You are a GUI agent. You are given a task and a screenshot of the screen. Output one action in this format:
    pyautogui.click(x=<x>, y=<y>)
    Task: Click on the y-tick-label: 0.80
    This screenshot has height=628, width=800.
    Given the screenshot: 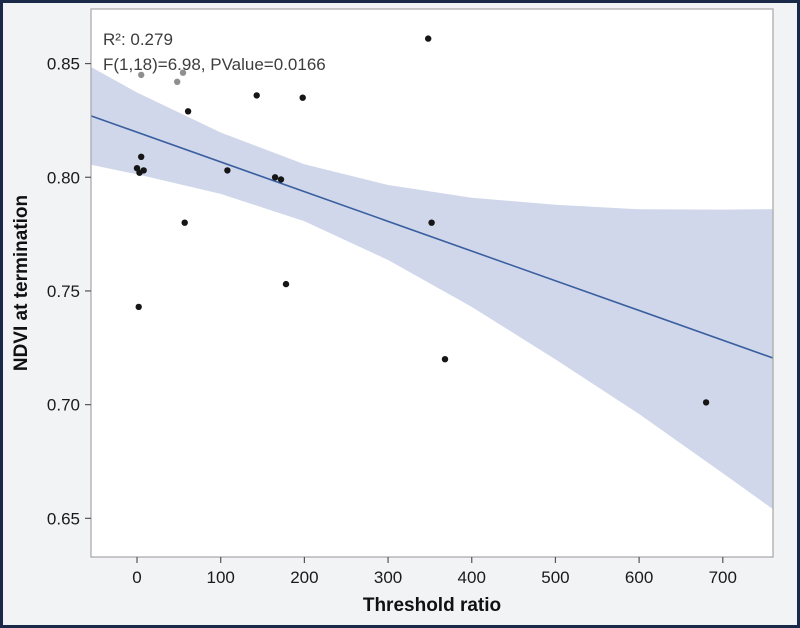 What is the action you would take?
    pyautogui.click(x=63, y=177)
    